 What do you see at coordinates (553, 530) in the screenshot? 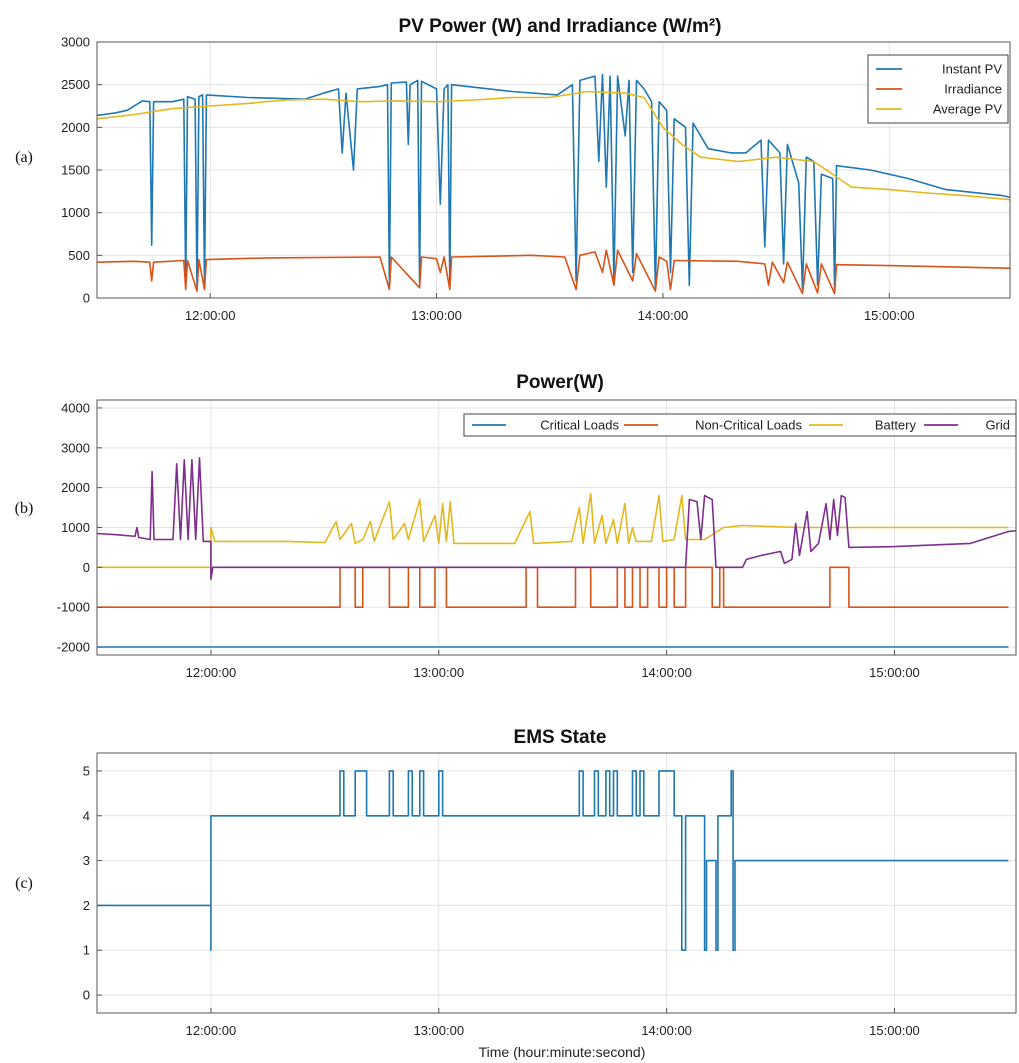
I see `series-battery` at bounding box center [553, 530].